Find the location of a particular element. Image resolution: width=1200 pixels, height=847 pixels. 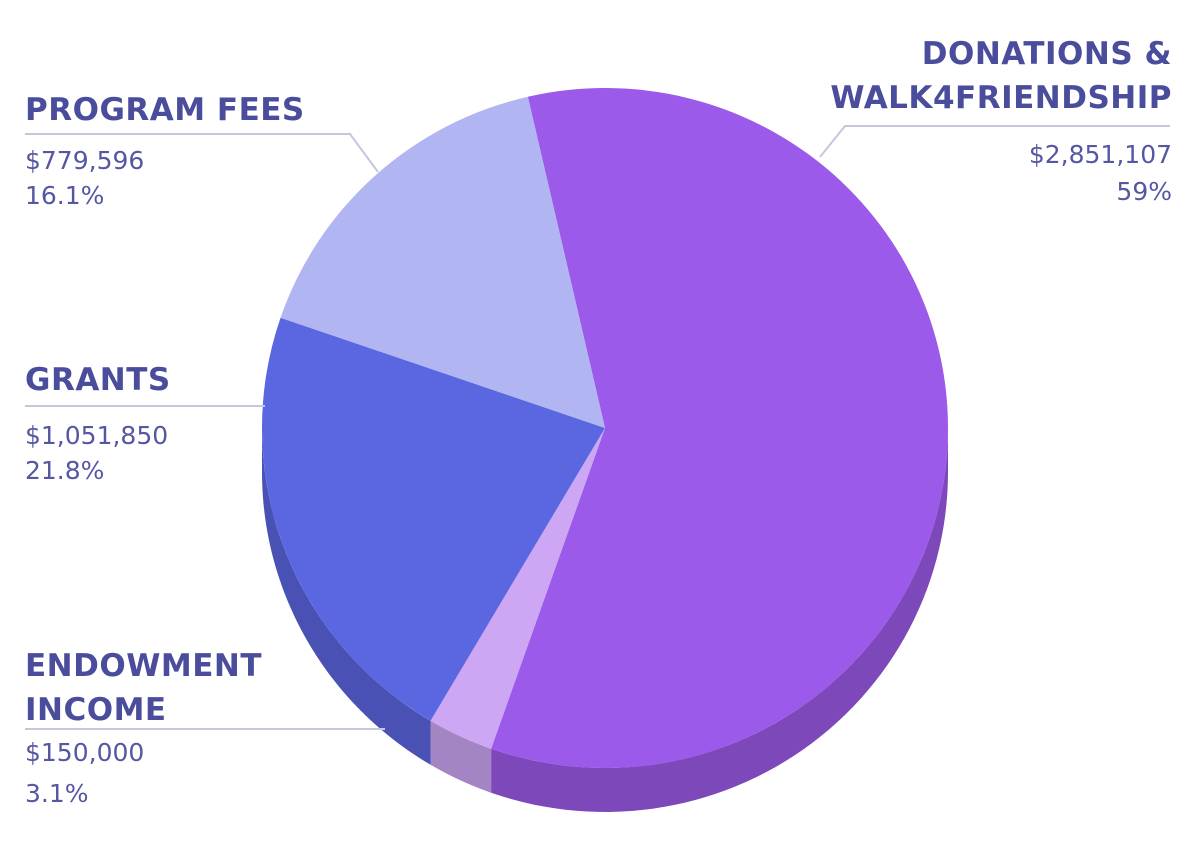

value-label: $150,000 is located at coordinates (85, 752).